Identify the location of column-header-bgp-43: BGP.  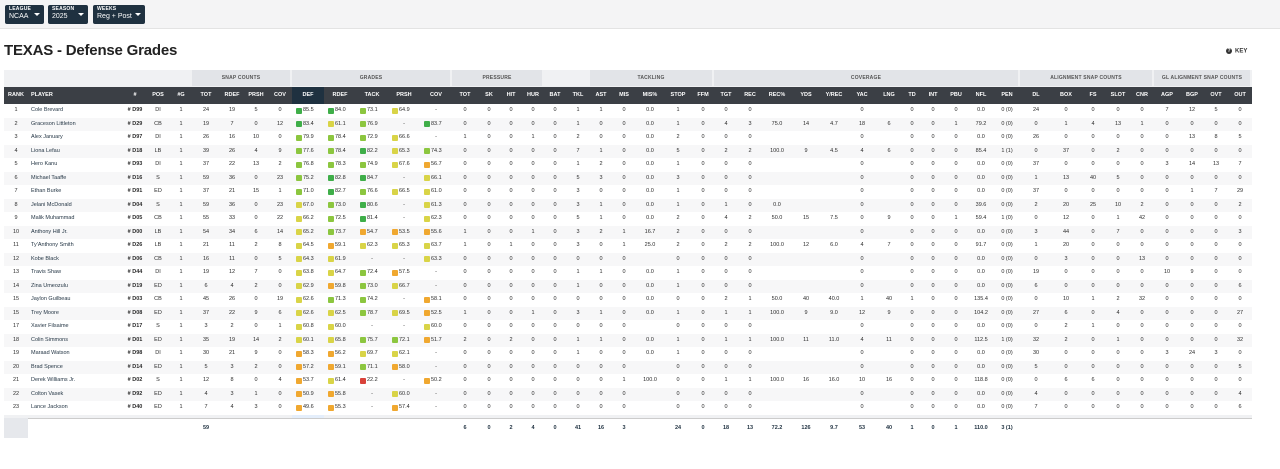
(1192, 95).